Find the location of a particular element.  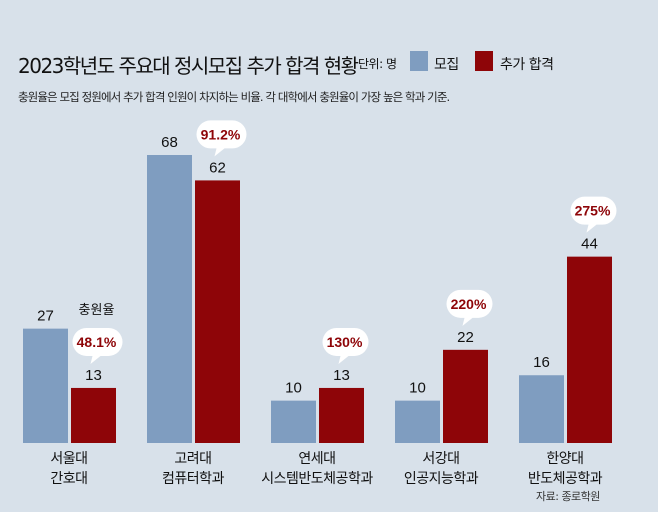

legend-label-recruit: 모집 is located at coordinates (446, 65).